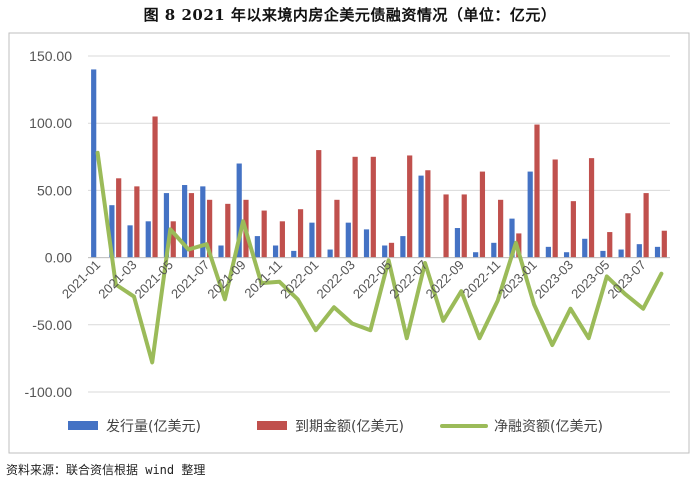 The image size is (700, 483). What do you see at coordinates (50, 123) in the screenshot?
I see `y-tick-label: 100.00` at bounding box center [50, 123].